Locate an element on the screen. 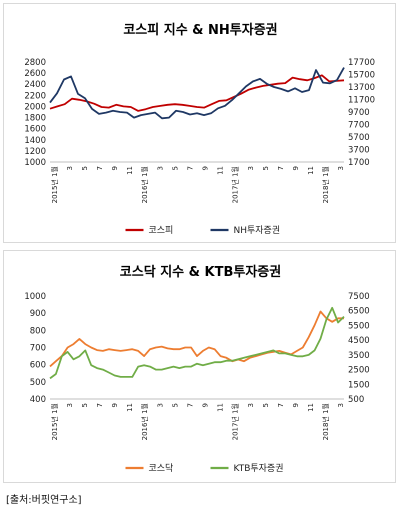 The image size is (401, 513). kosdaq-left-tick-label: 600 is located at coordinates (38, 366).